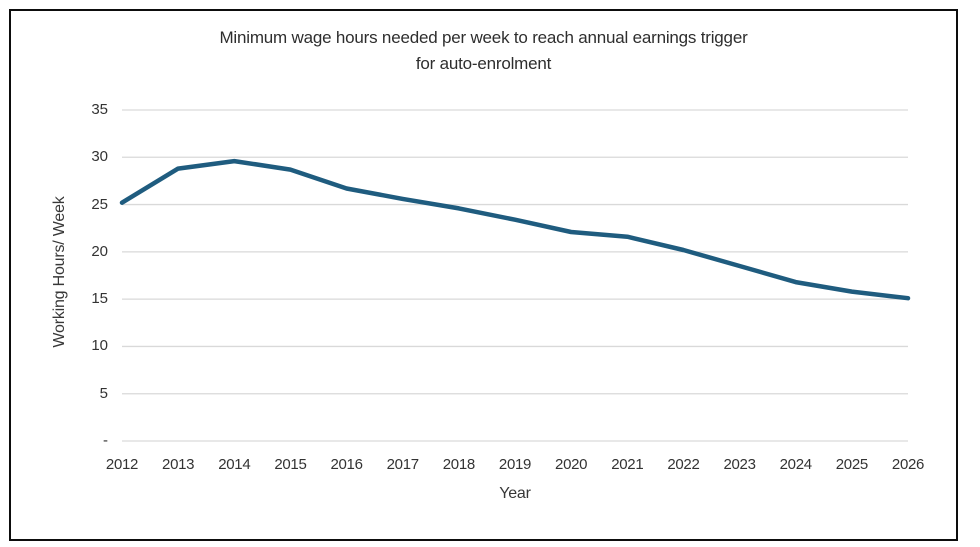 Image resolution: width=980 pixels, height=547 pixels. Describe the element at coordinates (908, 464) in the screenshot. I see `x-tick-label: 2026` at that location.